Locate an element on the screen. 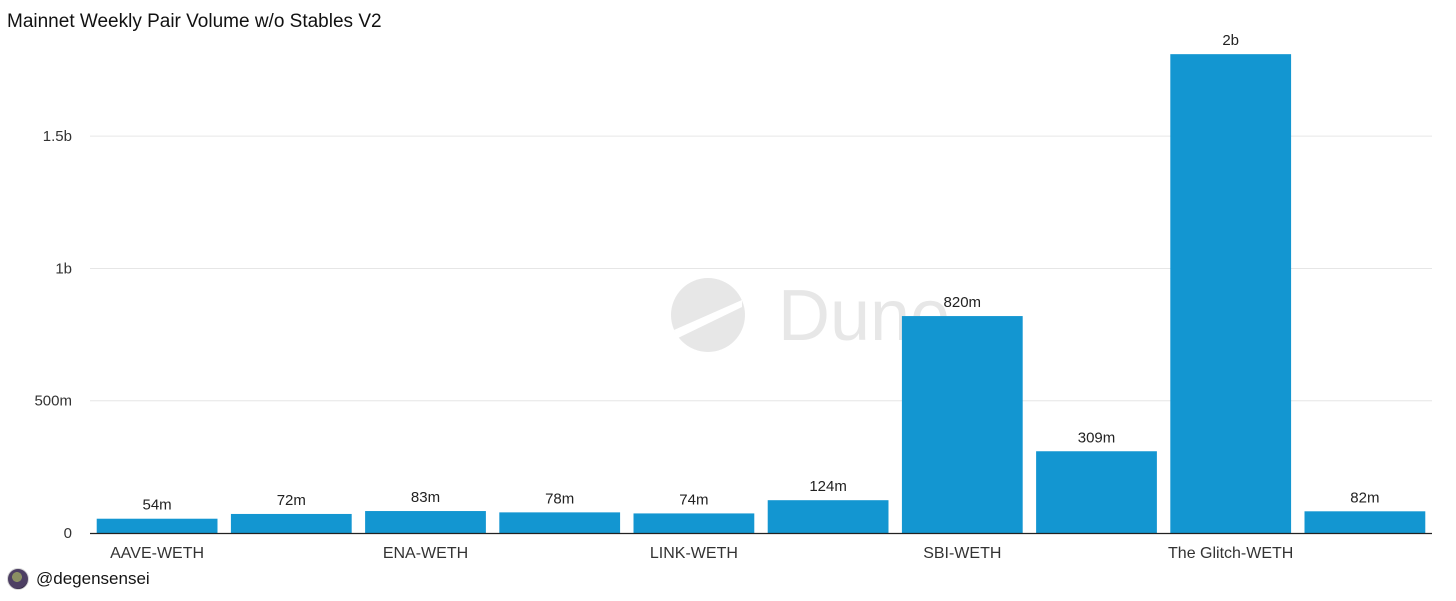 This screenshot has width=1456, height=601. y-tick-label: 1.5b is located at coordinates (57, 136).